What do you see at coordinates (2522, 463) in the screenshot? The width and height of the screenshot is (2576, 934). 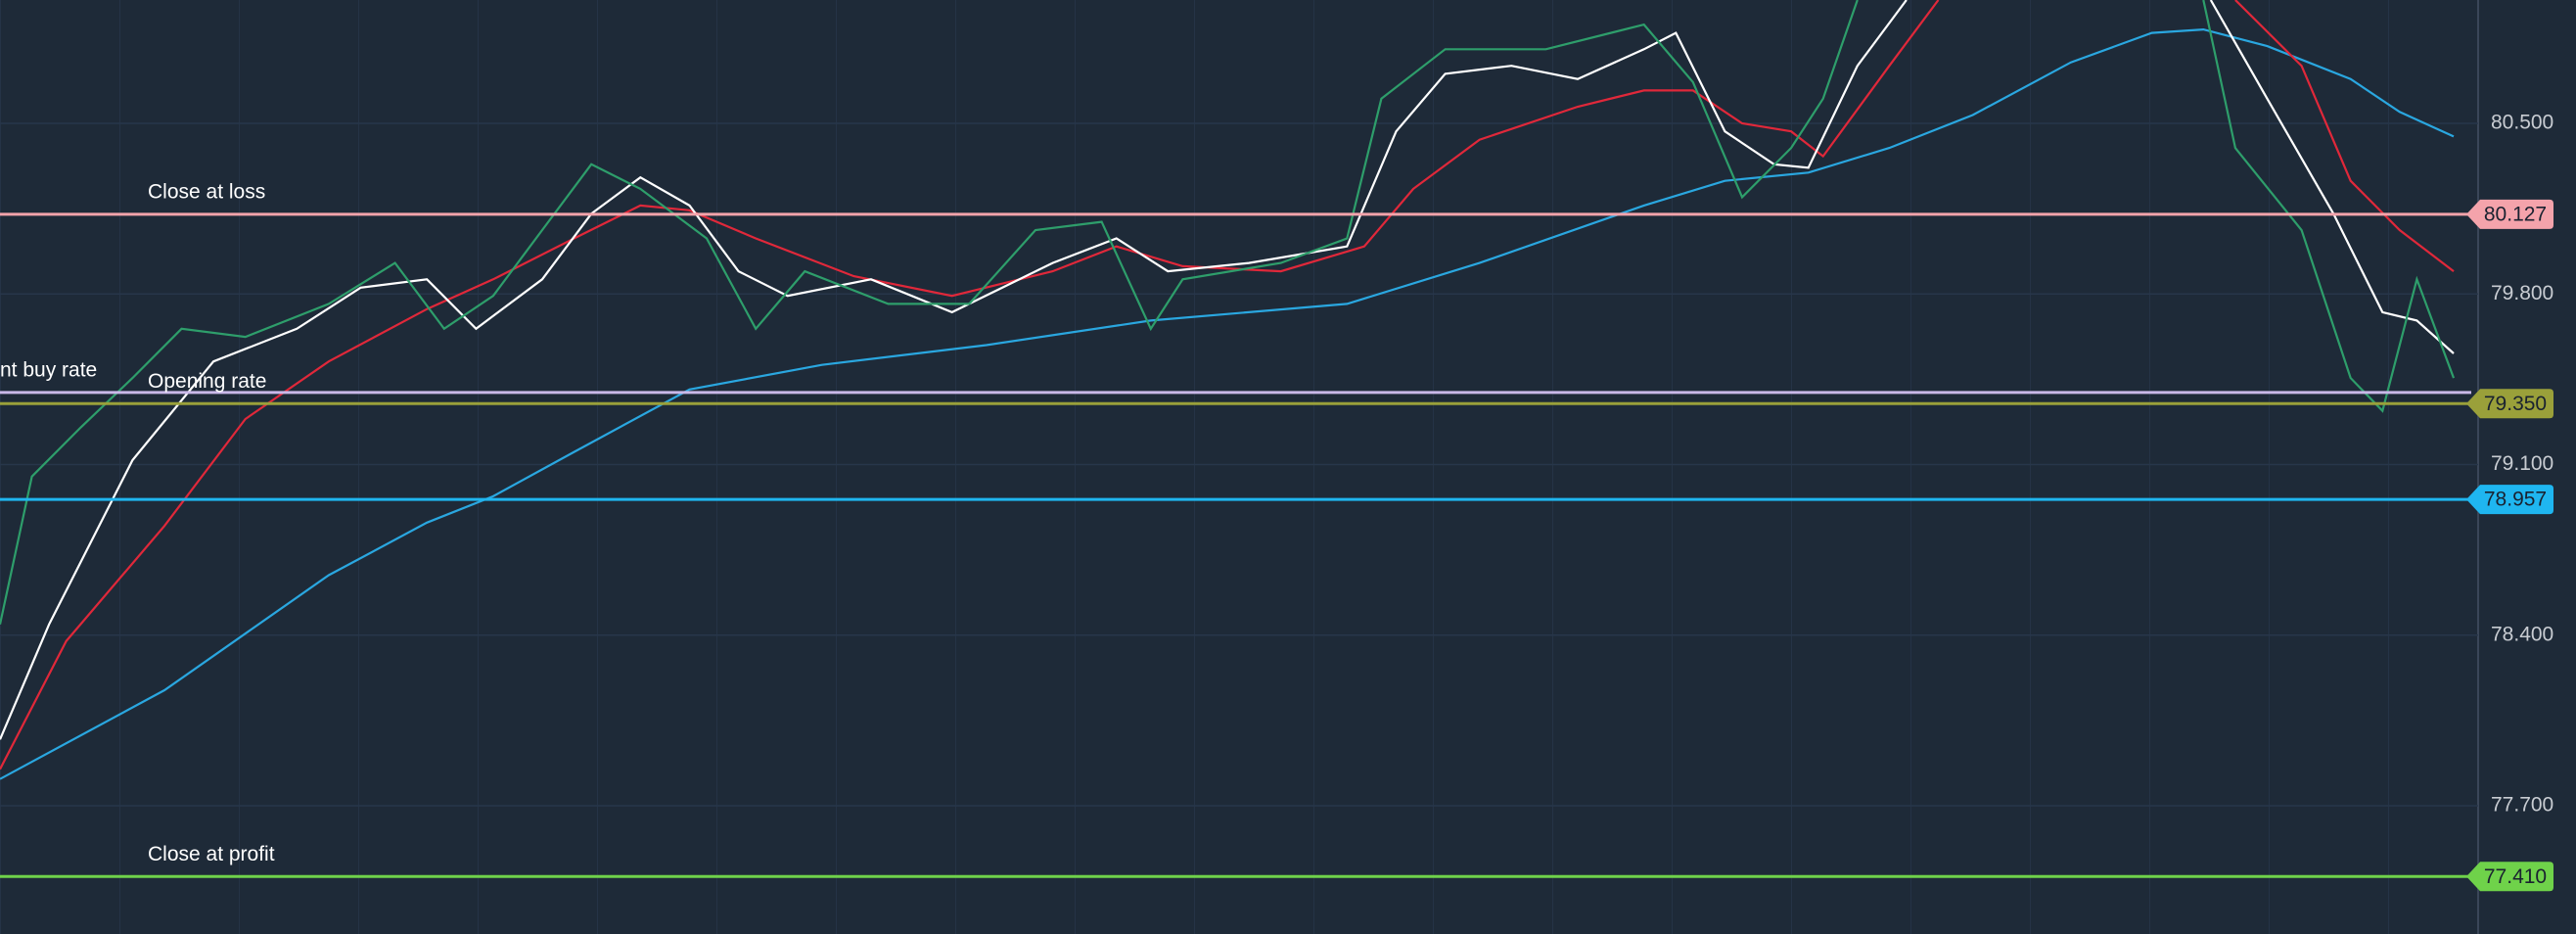 I see `y-tick-label: 79.100` at bounding box center [2522, 463].